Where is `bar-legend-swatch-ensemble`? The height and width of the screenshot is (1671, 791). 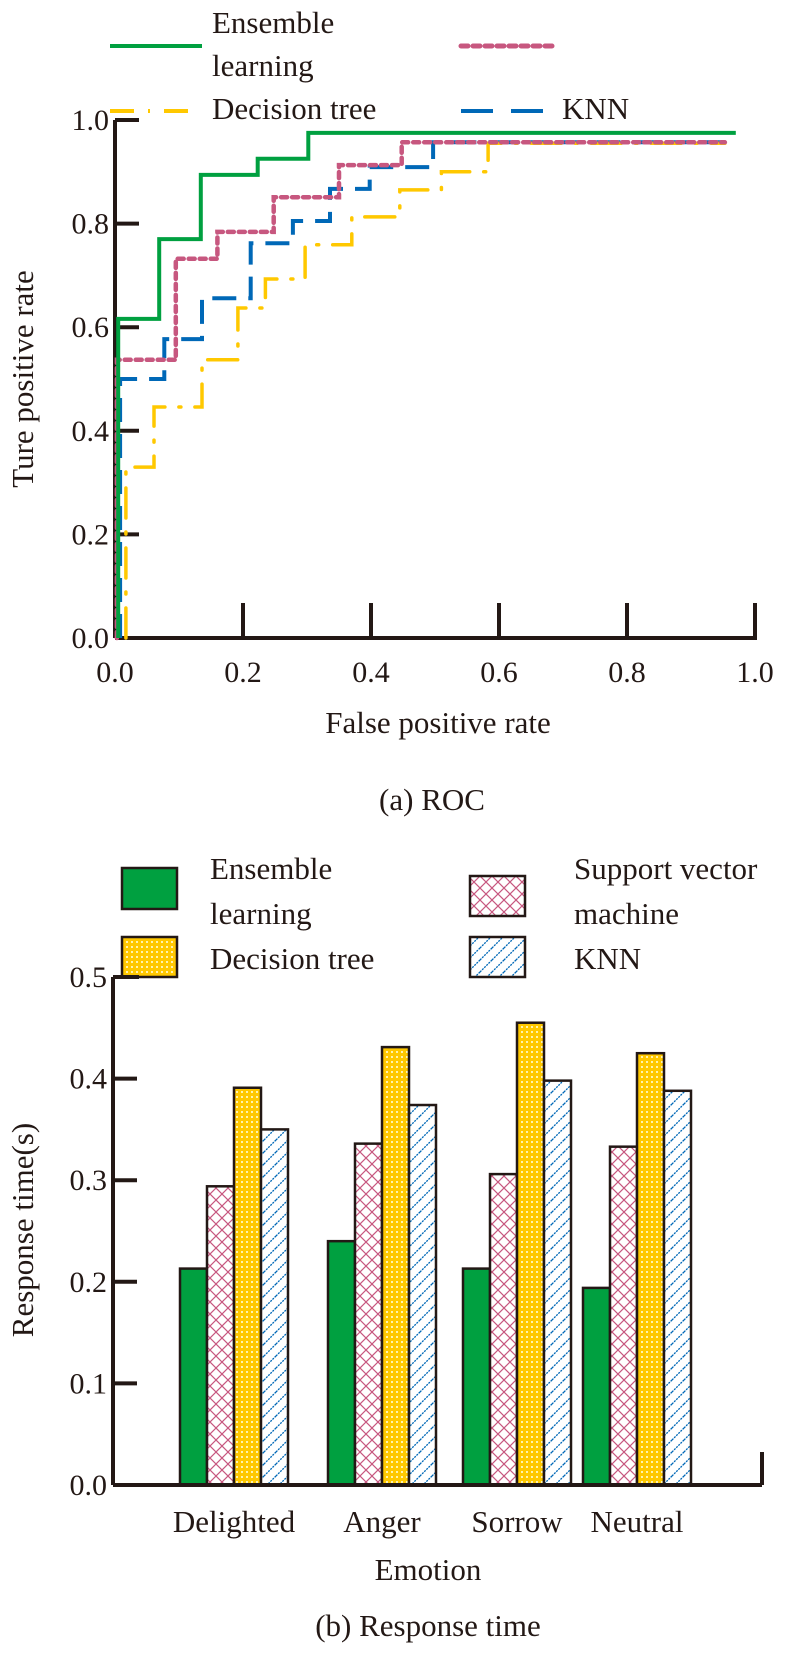 bar-legend-swatch-ensemble is located at coordinates (149, 888).